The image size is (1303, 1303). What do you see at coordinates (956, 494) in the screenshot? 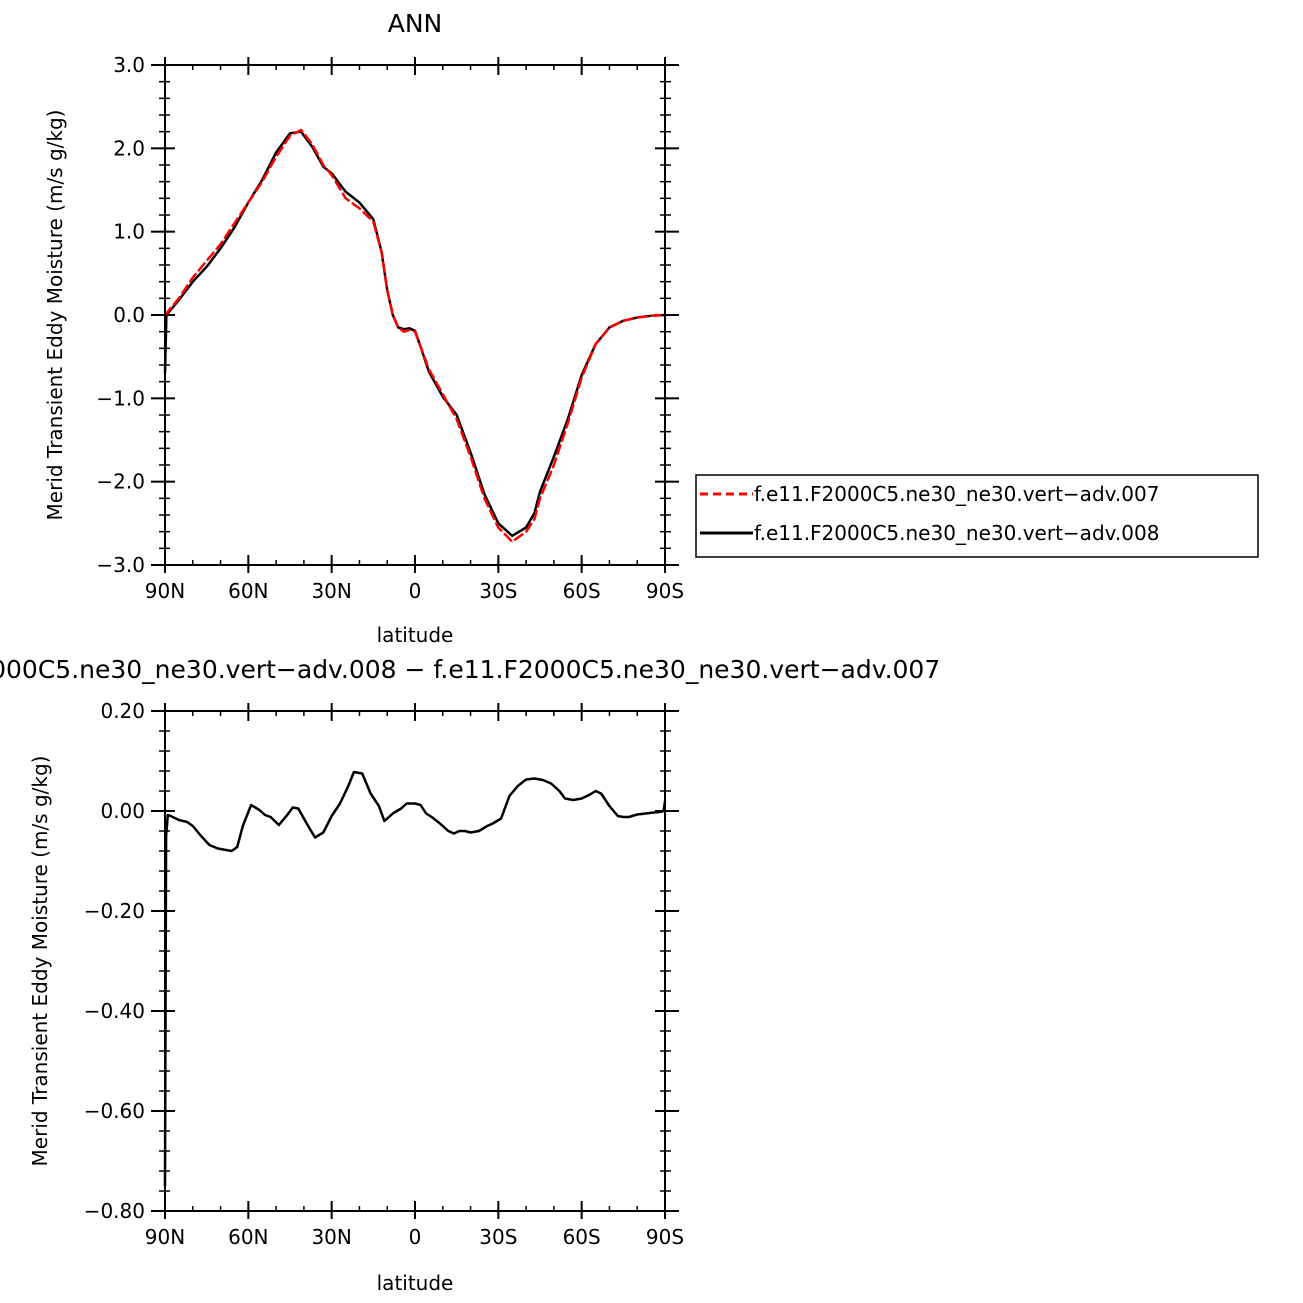
I see `legend-label-007: f.e11.F2000C5.ne30_ne30.vert−adv.007` at bounding box center [956, 494].